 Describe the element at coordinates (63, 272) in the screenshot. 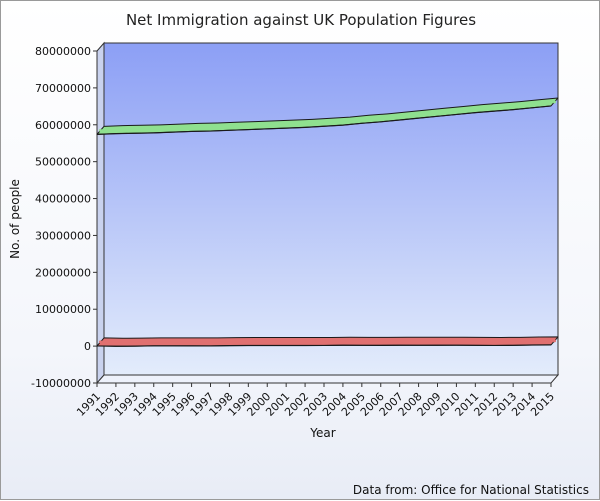

I see `y-tick-label: 20000000` at that location.